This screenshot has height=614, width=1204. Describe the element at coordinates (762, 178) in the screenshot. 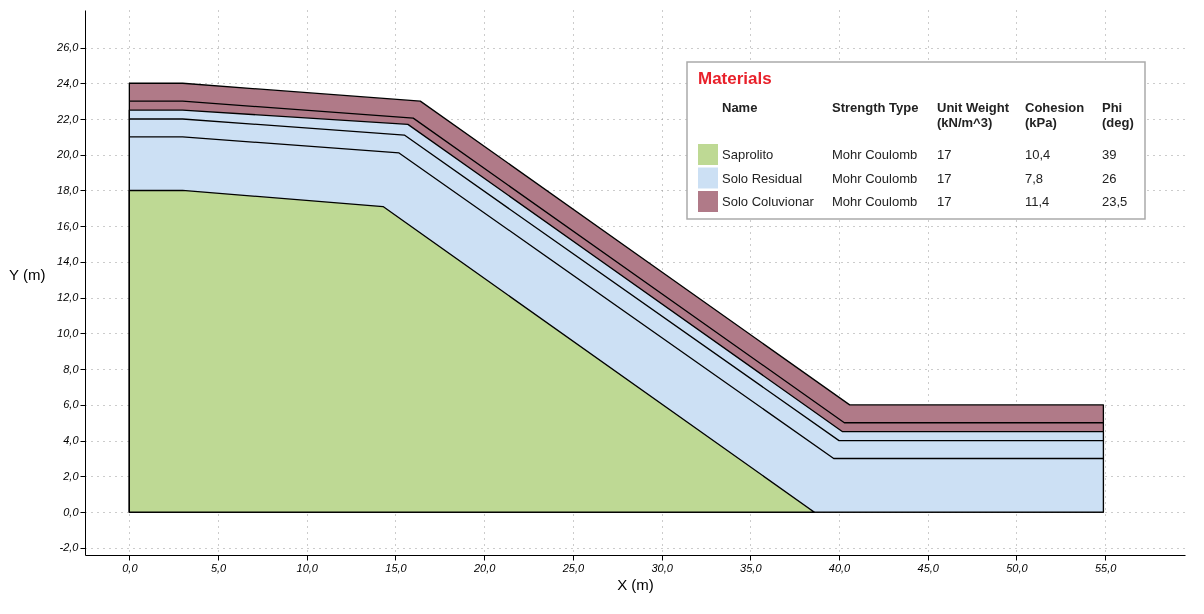

I see `legend-label: Solo Residual` at that location.